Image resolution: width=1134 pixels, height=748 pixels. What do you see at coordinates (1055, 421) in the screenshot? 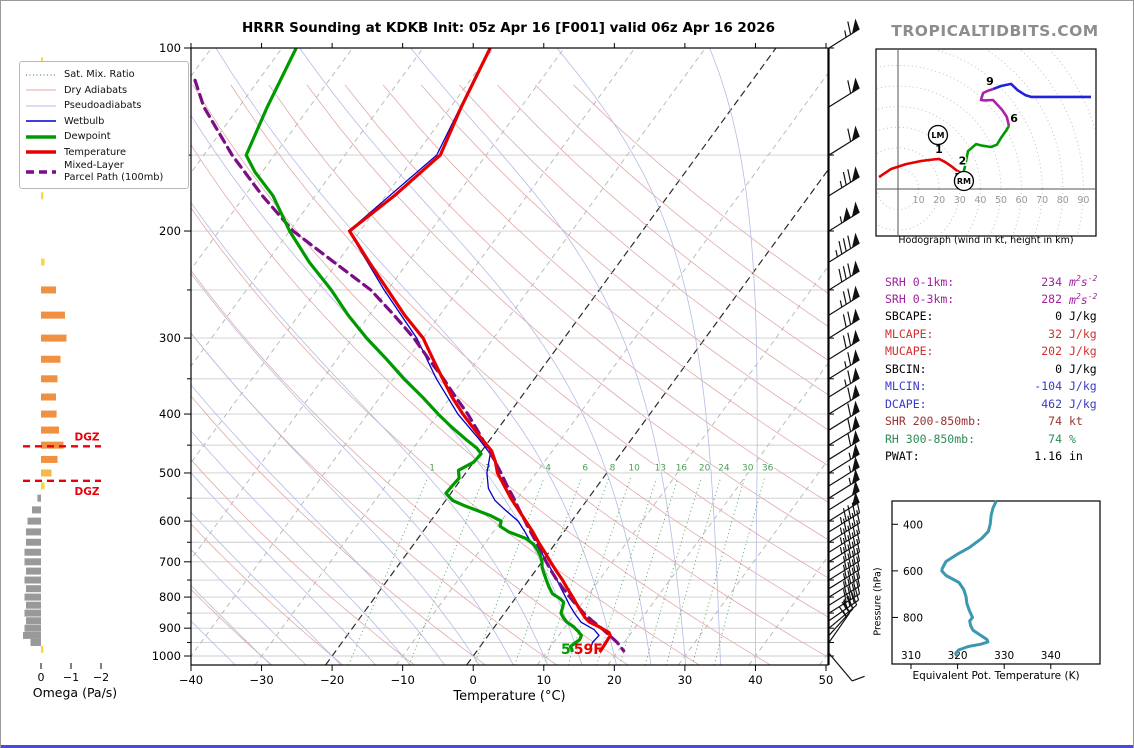
I see `stat-value: 74` at bounding box center [1055, 421].